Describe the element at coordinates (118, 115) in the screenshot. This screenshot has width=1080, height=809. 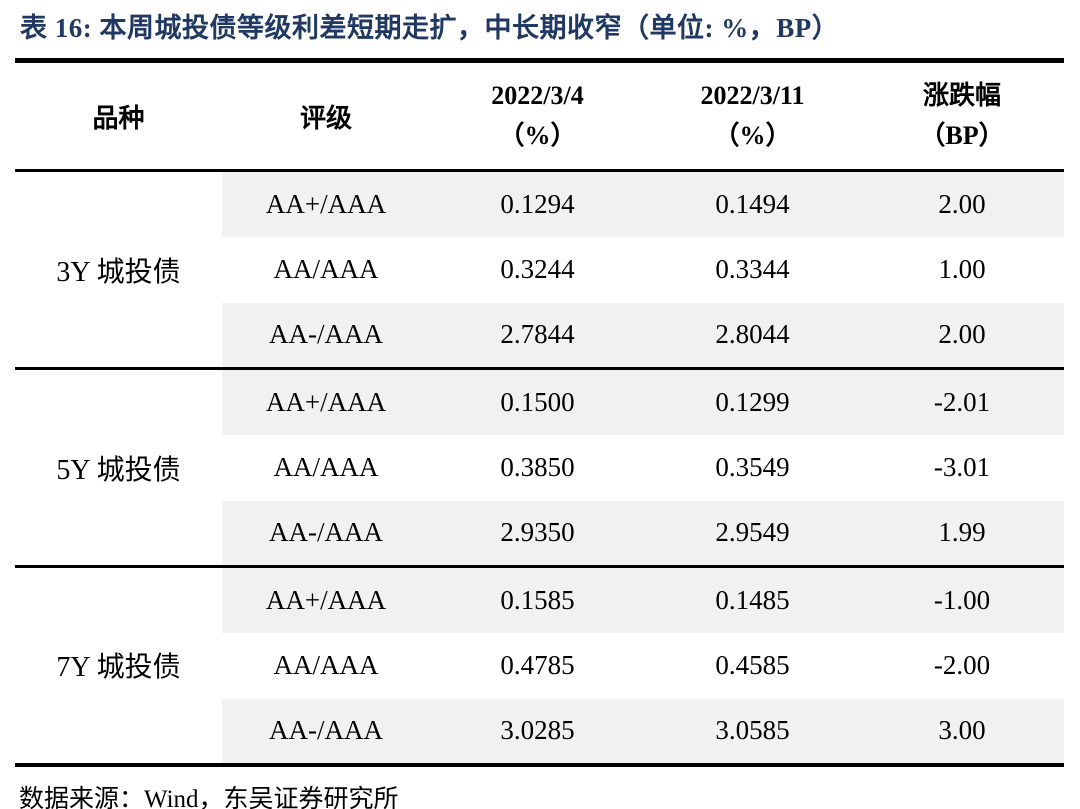
I see `header-variety: 品种` at that location.